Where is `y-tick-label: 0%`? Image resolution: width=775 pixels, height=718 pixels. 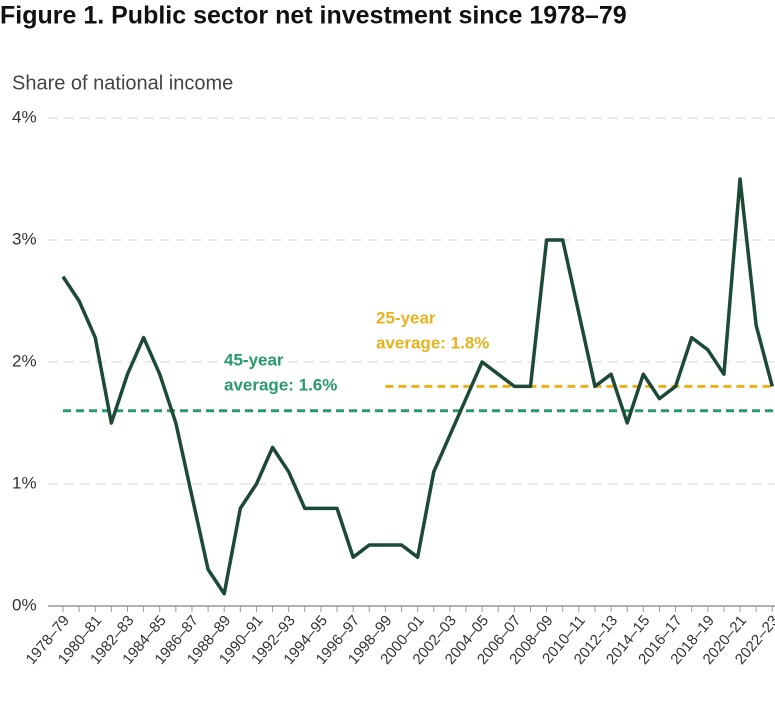
y-tick-label: 0% is located at coordinates (24, 604).